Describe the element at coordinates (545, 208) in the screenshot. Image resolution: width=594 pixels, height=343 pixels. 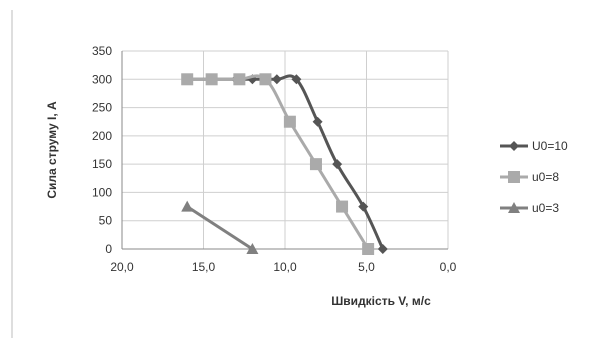
I see `legend-label: u0=3` at that location.